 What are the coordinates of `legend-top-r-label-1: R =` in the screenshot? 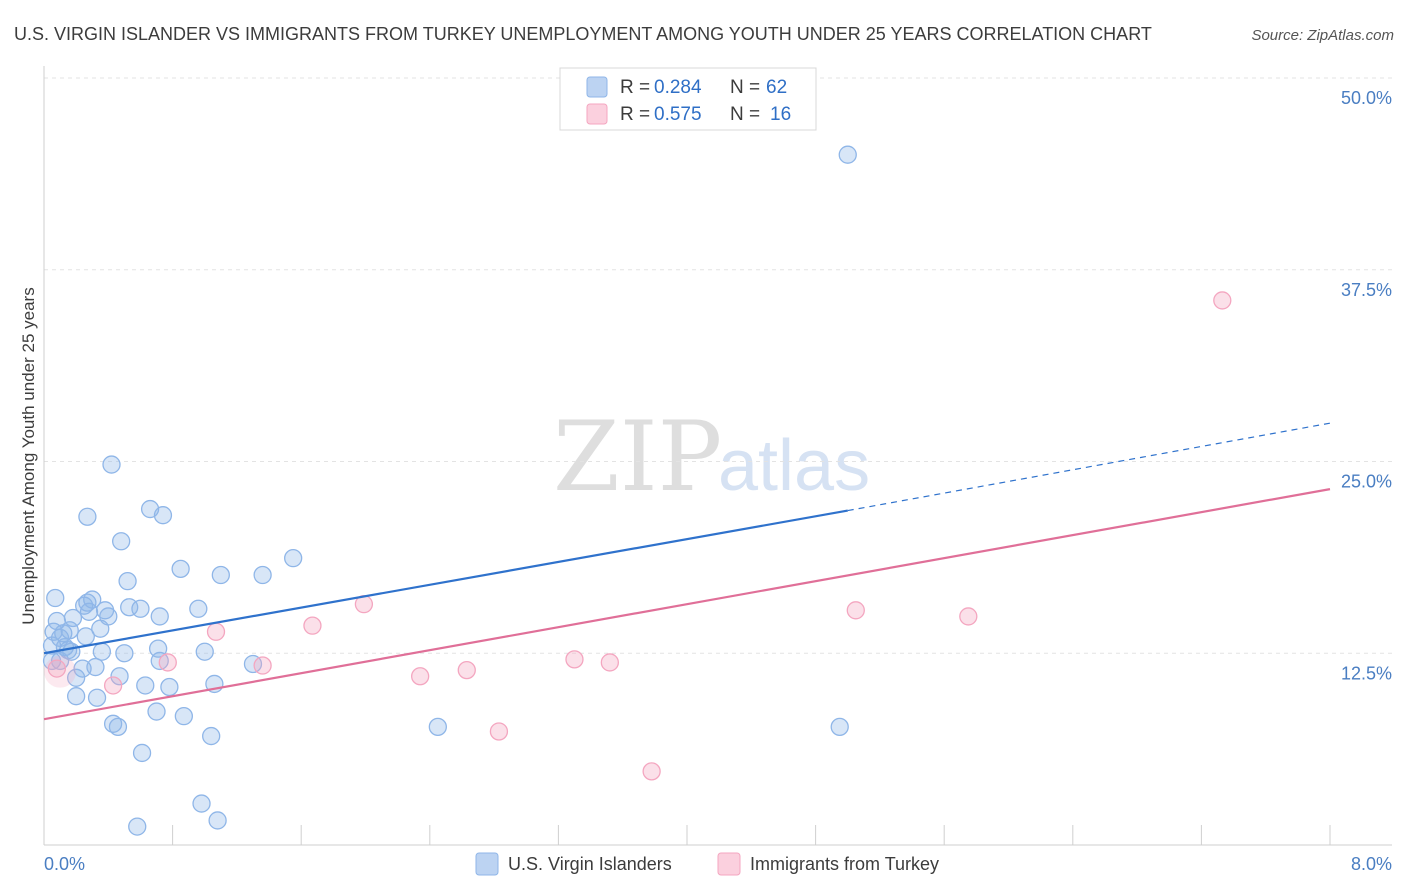 It's located at (635, 87).